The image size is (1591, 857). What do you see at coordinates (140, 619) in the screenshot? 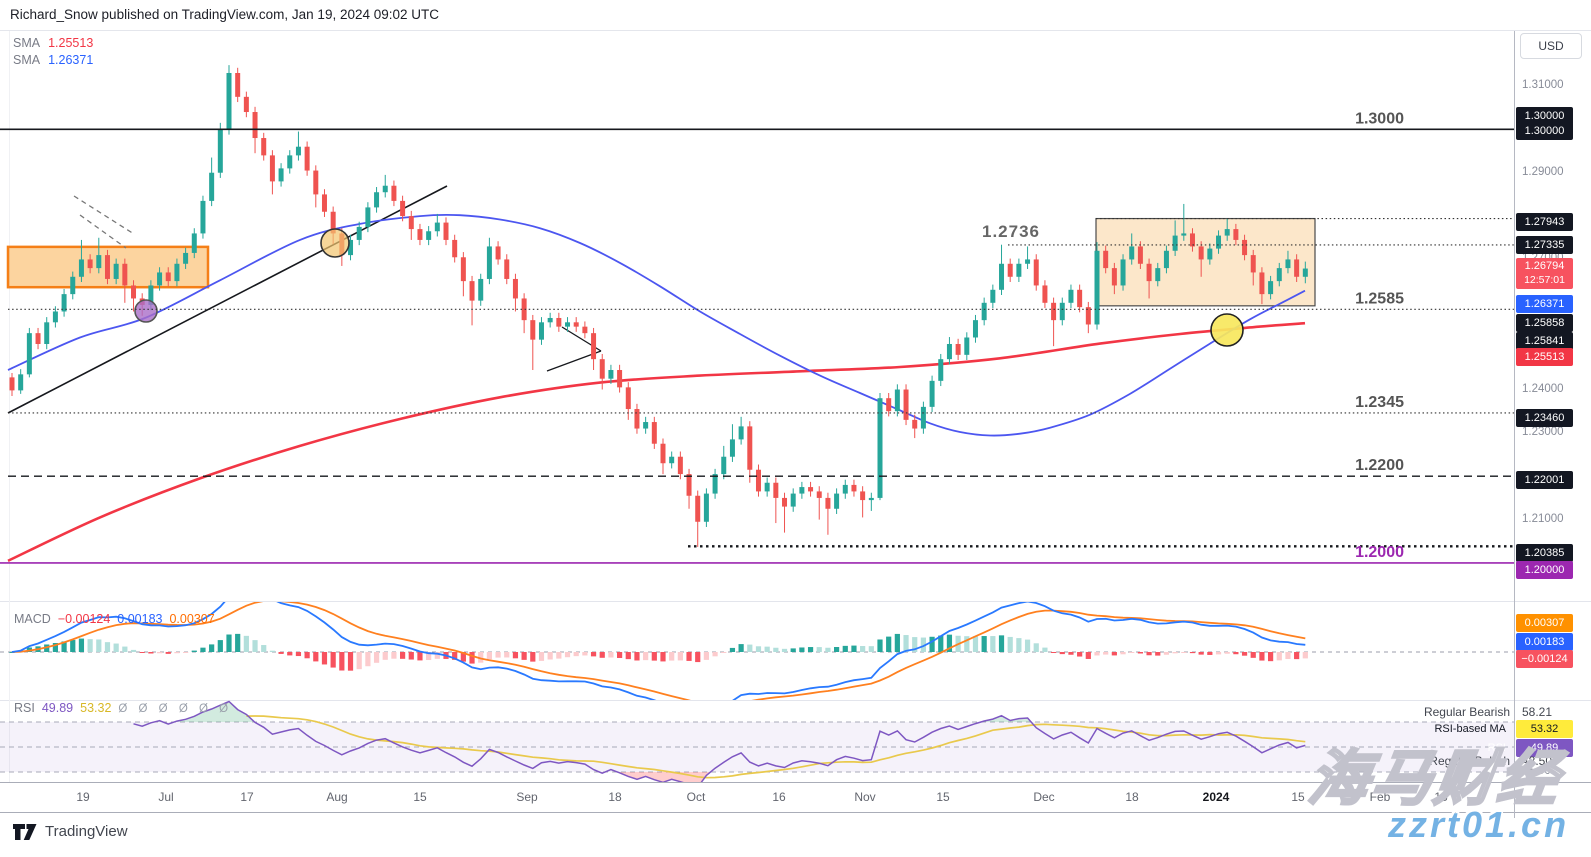
I see `macd-line-value: 0.00183` at bounding box center [140, 619].